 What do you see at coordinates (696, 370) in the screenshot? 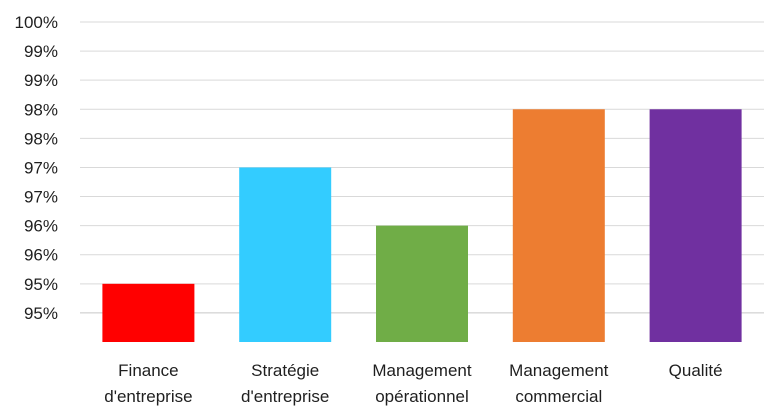
I see `x-category-label: Qualité` at bounding box center [696, 370].